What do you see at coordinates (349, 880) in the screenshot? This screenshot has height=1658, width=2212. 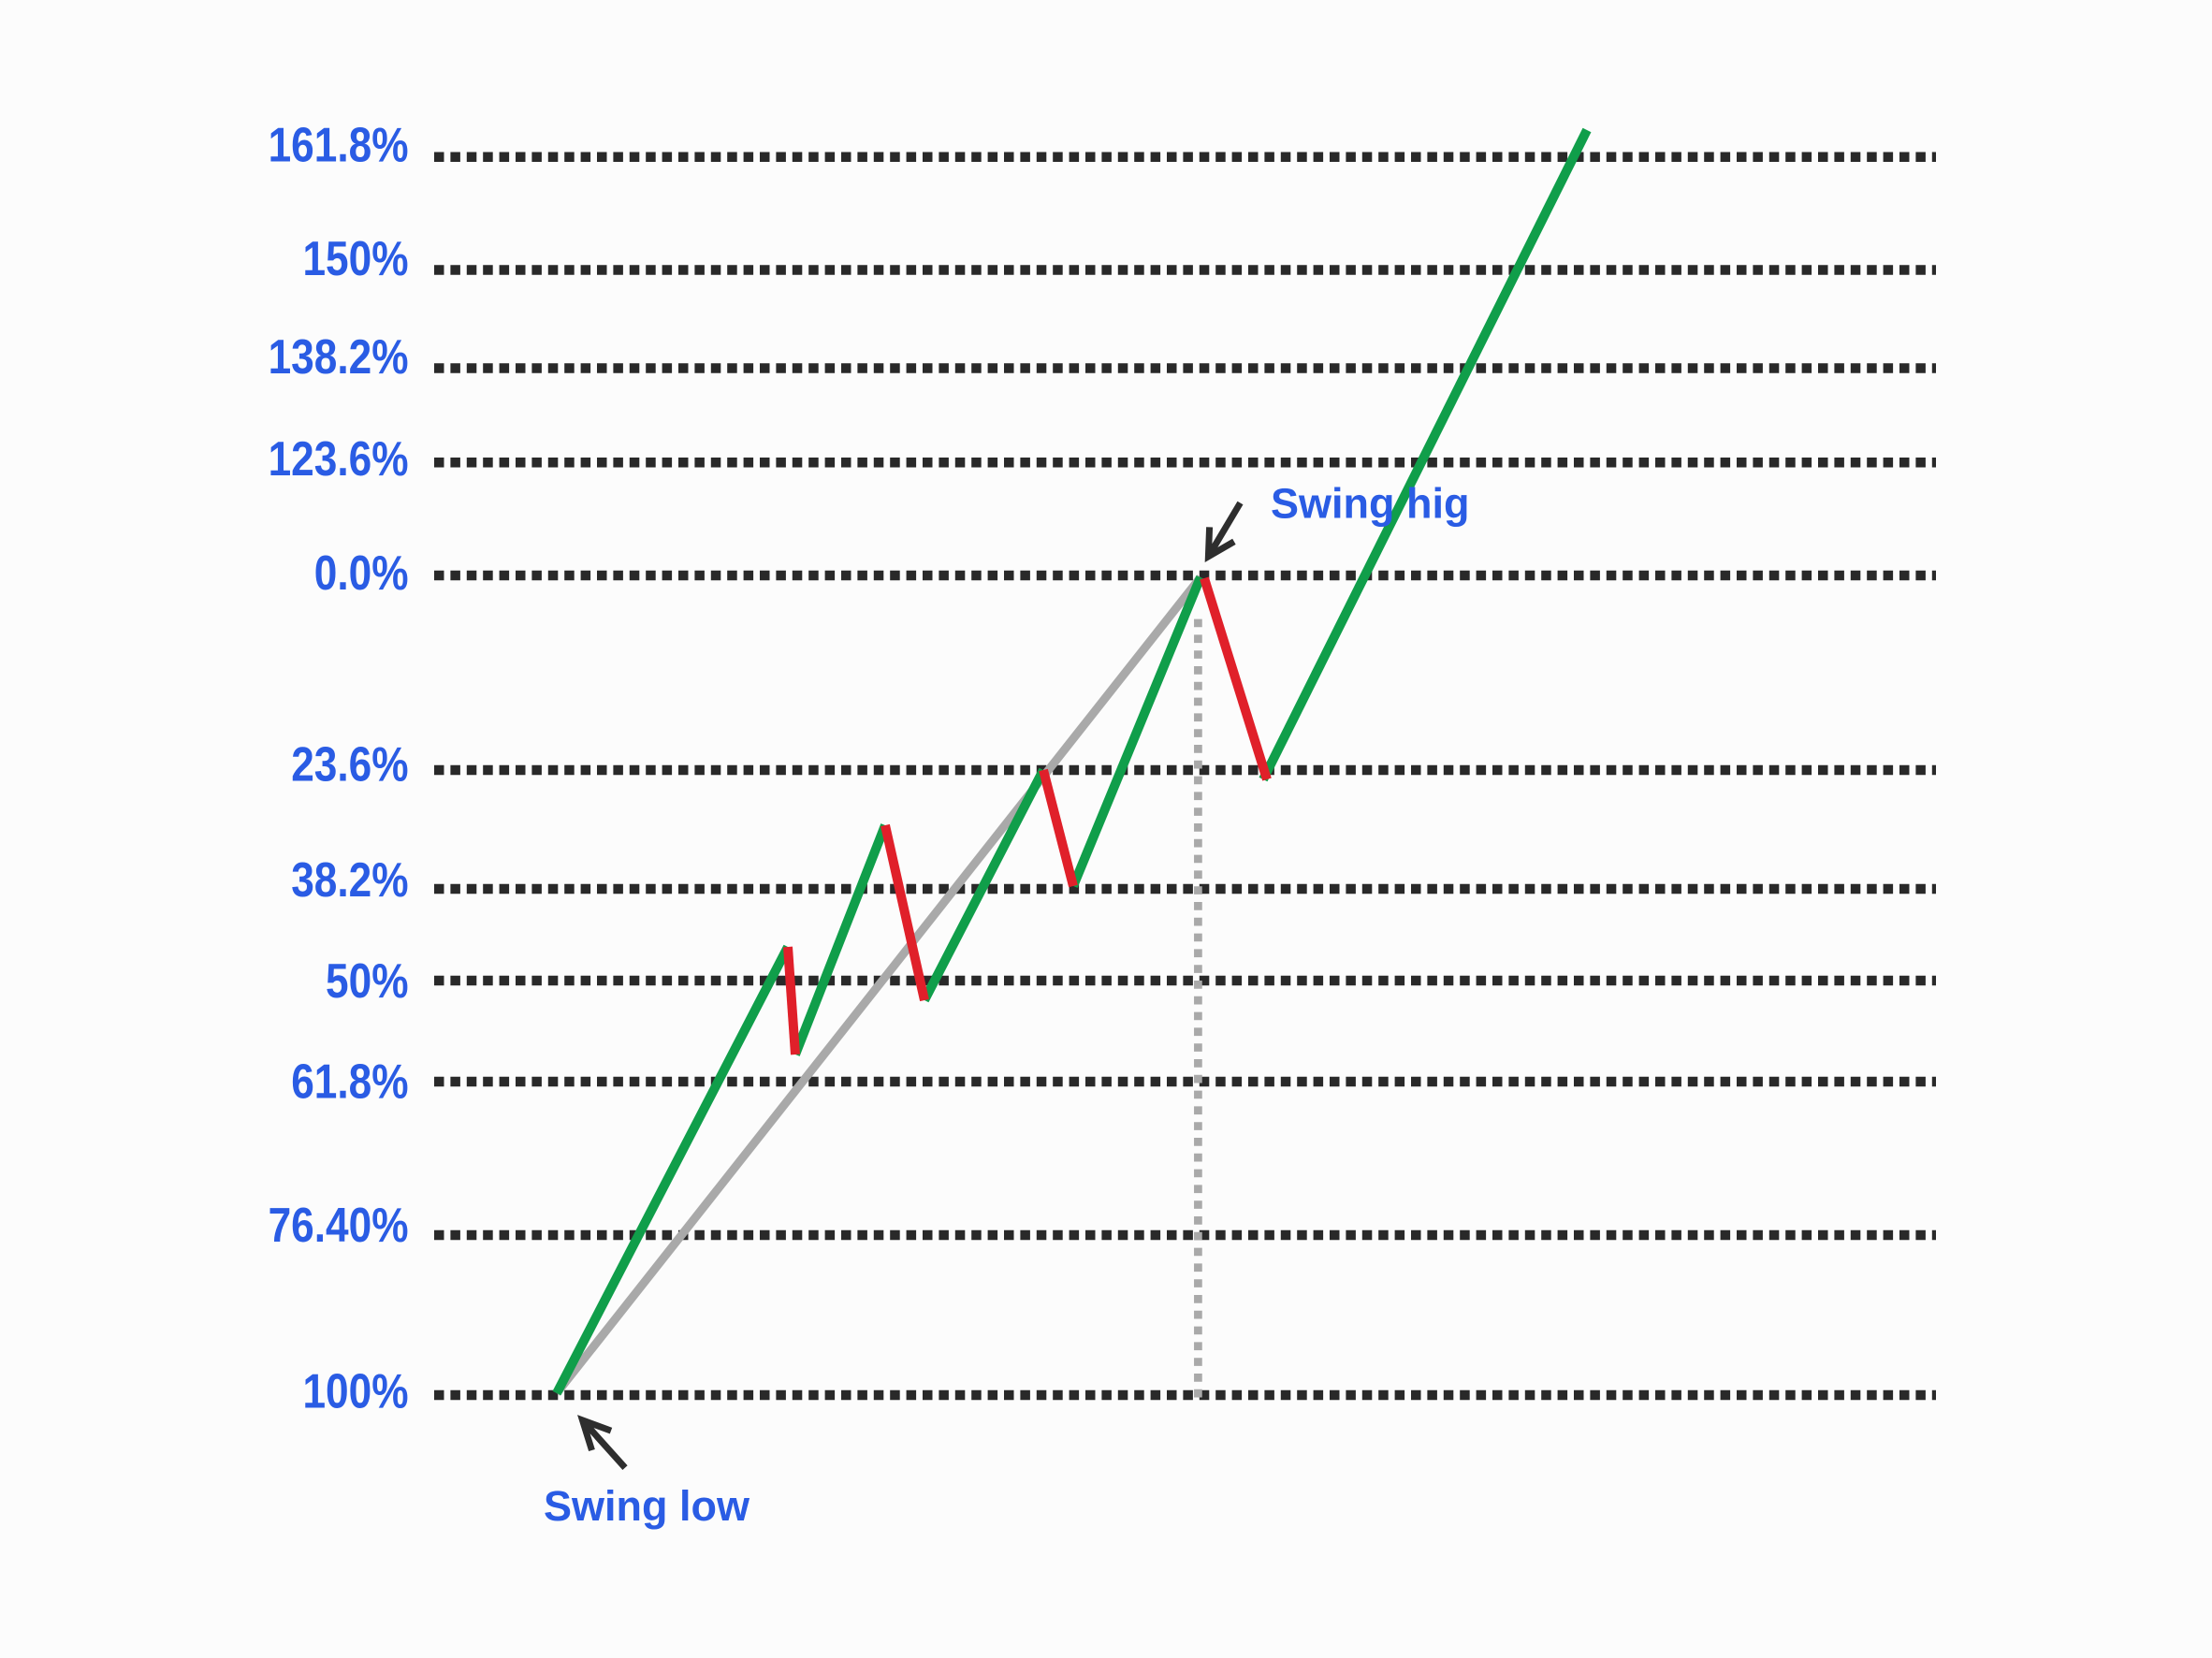 I see `svg-text: 38.2%` at bounding box center [349, 880].